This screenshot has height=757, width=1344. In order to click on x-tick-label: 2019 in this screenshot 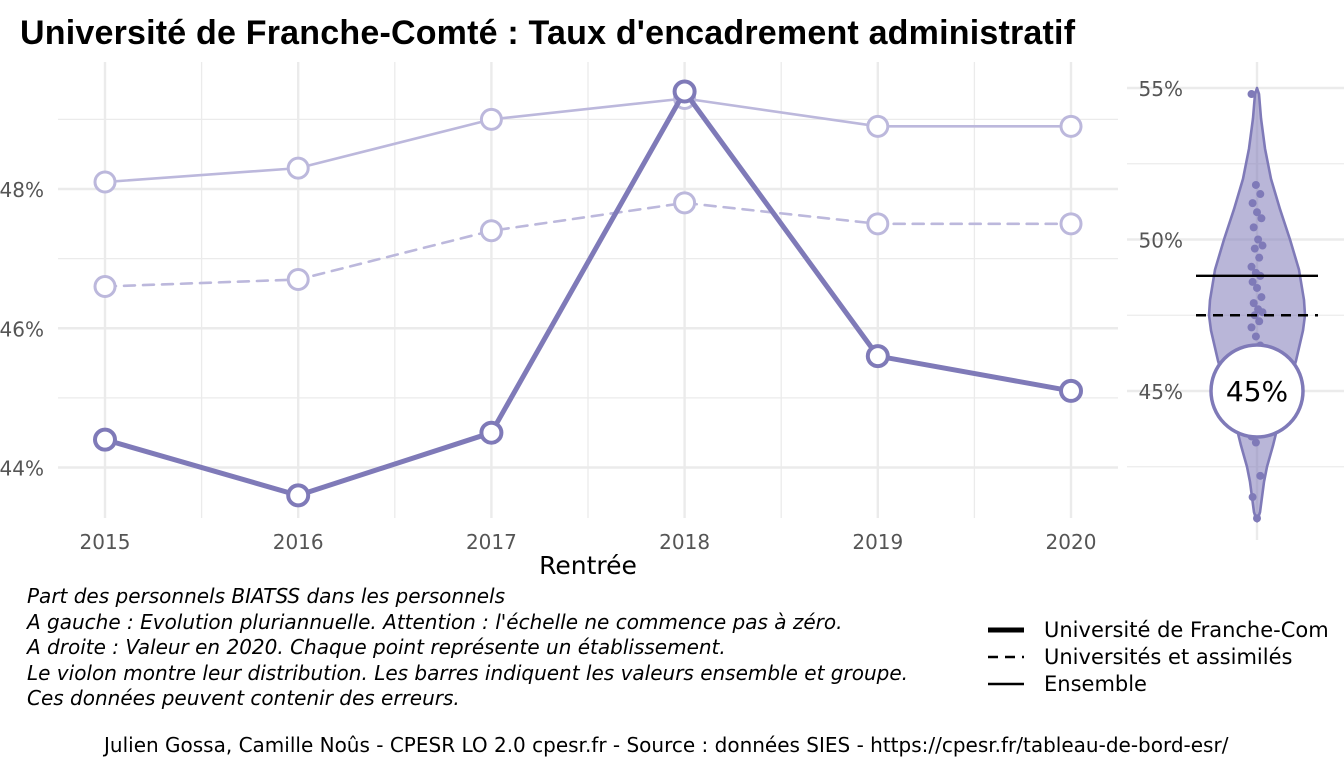, I will do `click(877, 542)`.